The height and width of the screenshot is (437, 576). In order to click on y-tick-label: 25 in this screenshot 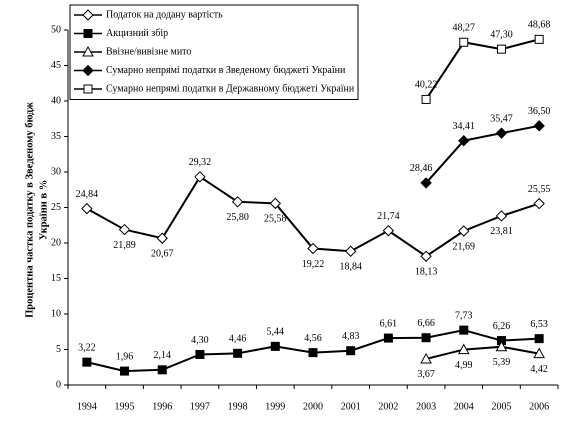, I will do `click(56, 207)`.